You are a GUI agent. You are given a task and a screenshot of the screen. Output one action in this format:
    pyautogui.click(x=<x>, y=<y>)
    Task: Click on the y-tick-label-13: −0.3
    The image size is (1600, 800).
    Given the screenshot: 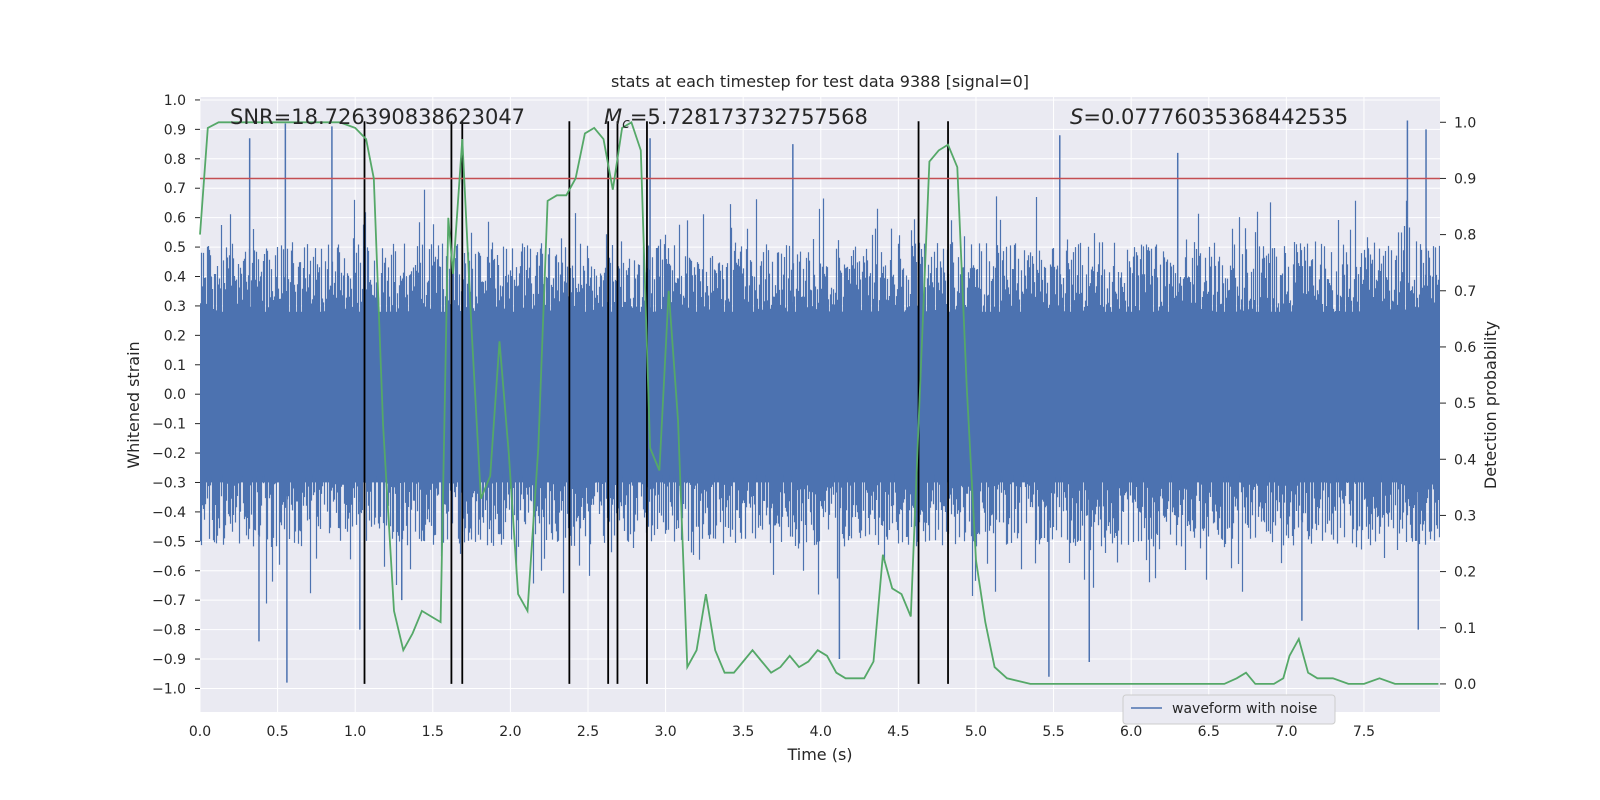 What is the action you would take?
    pyautogui.click(x=169, y=483)
    